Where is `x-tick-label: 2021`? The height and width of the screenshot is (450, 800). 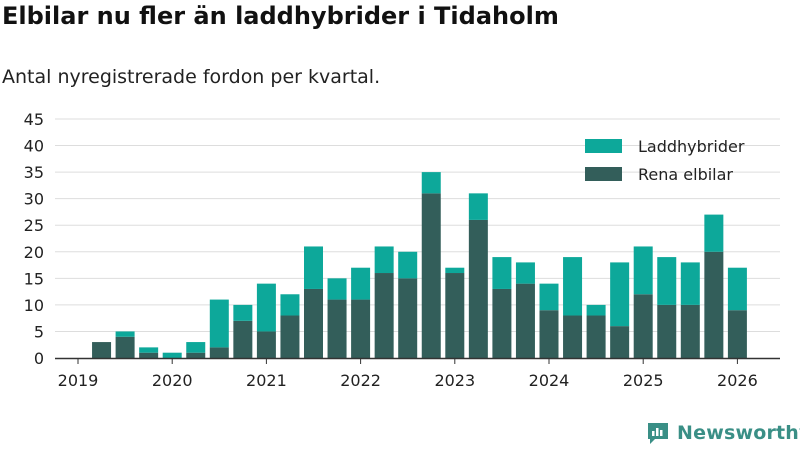
x-tick-label: 2021 is located at coordinates (266, 380).